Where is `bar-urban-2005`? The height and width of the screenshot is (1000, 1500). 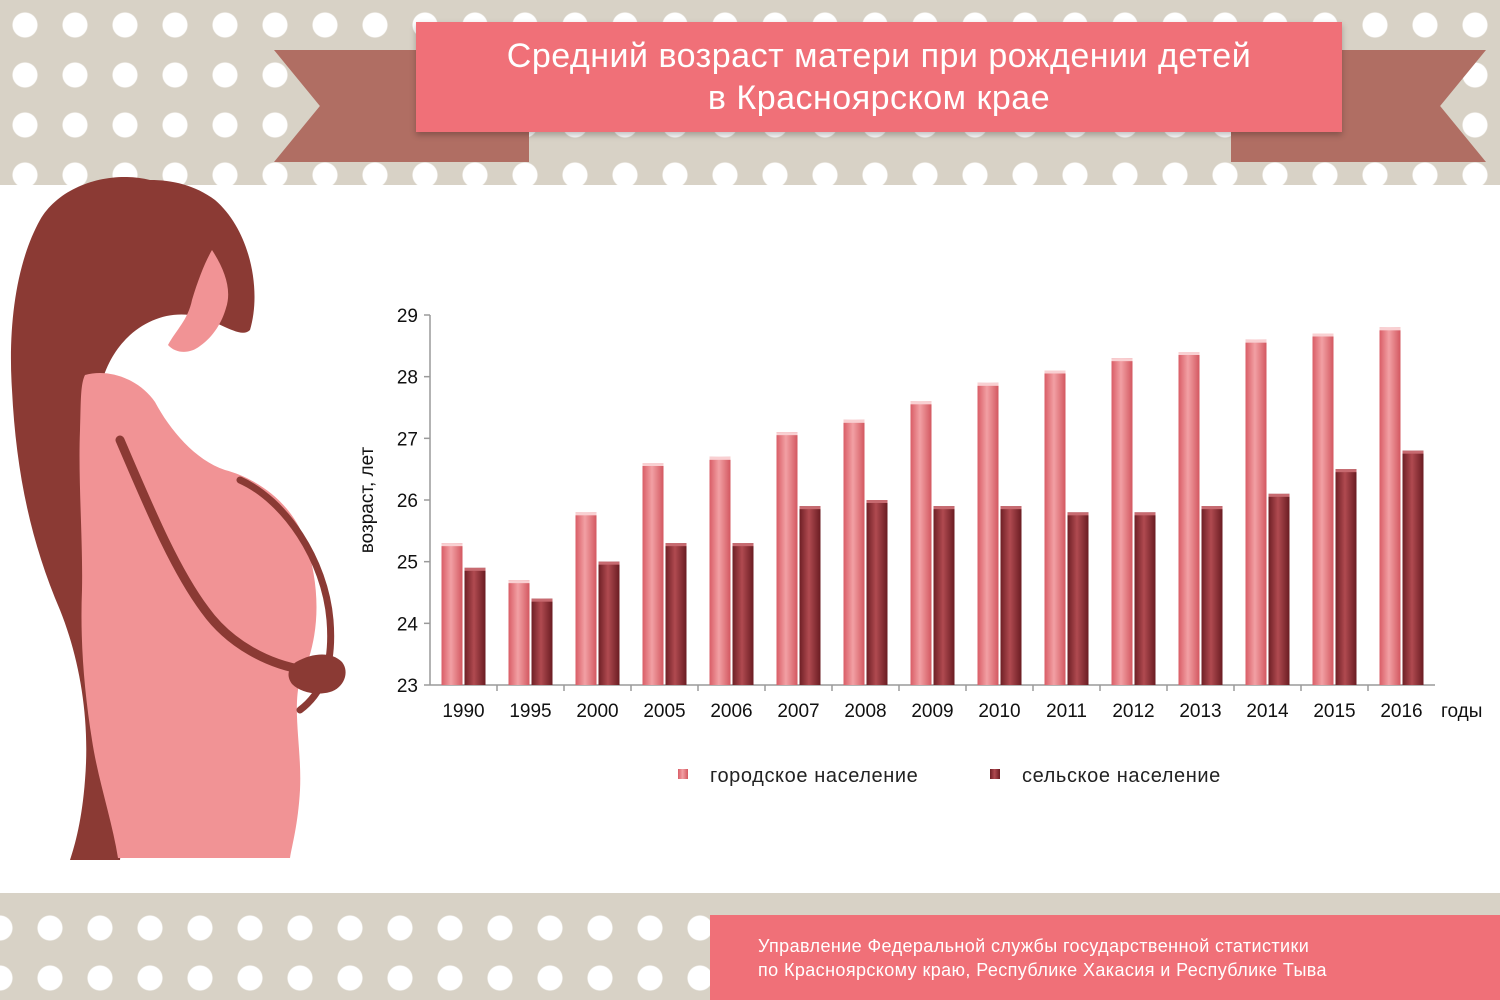 bar-urban-2005 is located at coordinates (653, 574).